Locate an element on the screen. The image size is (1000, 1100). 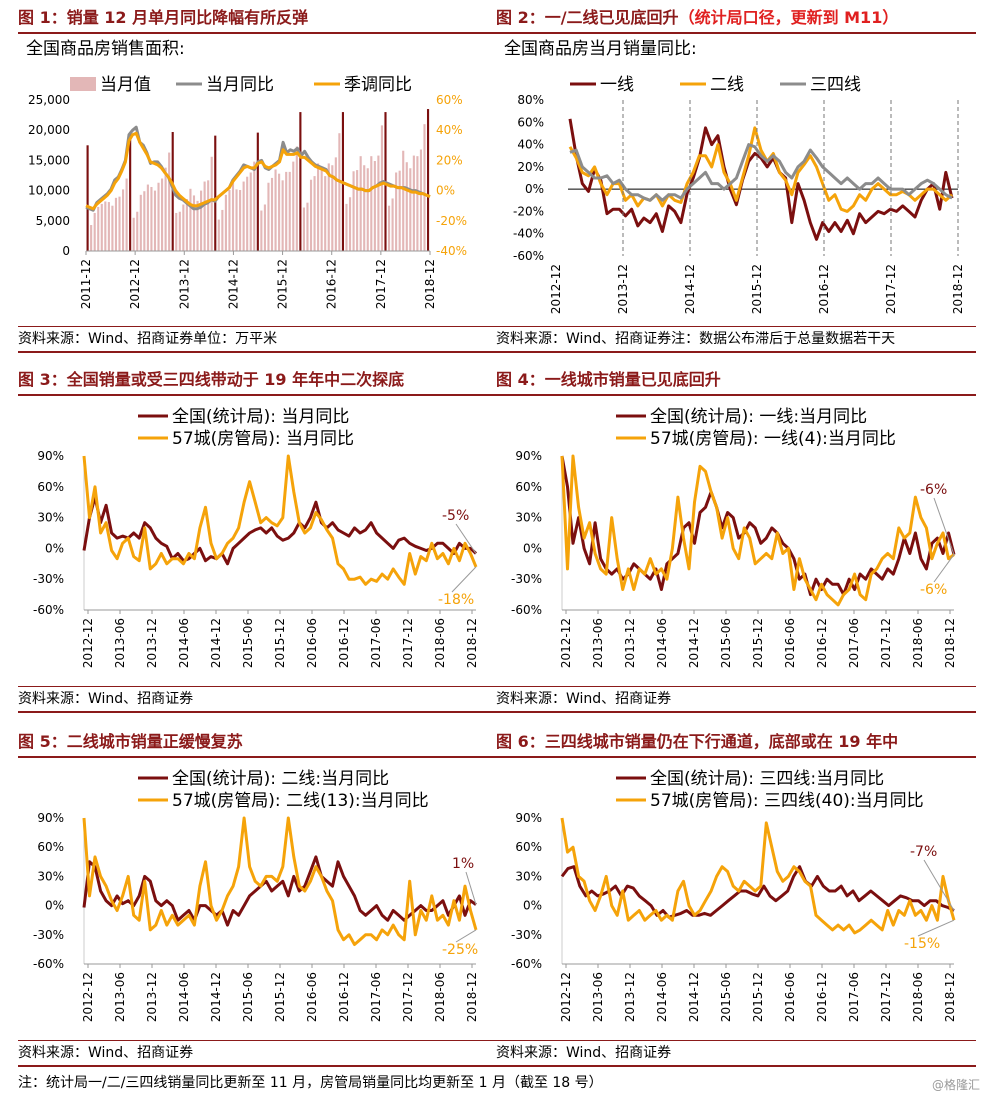
c3-x-tick-label: 2017-06 is located at coordinates (376, 643).